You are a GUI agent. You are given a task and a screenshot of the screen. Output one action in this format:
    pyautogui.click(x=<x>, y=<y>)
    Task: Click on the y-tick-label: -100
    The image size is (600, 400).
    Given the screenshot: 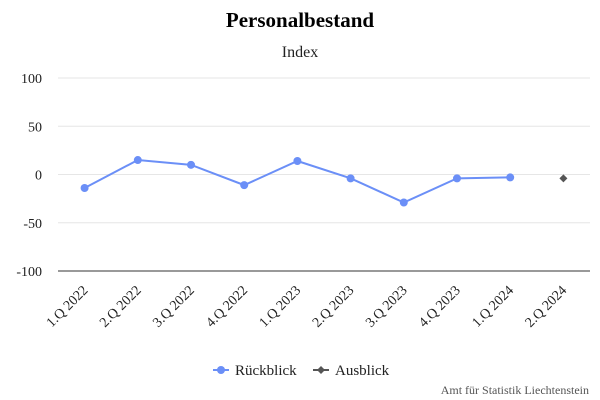 What is the action you would take?
    pyautogui.click(x=29, y=272)
    